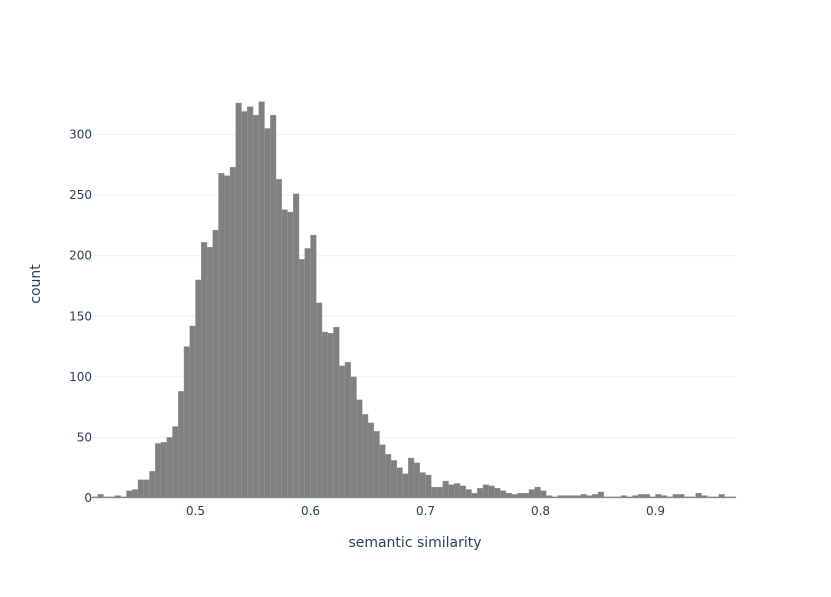 The width and height of the screenshot is (831, 597). I want to click on x-axis-ticks: 0.5 0.6 0.7 0.8 0.9, so click(425, 511).